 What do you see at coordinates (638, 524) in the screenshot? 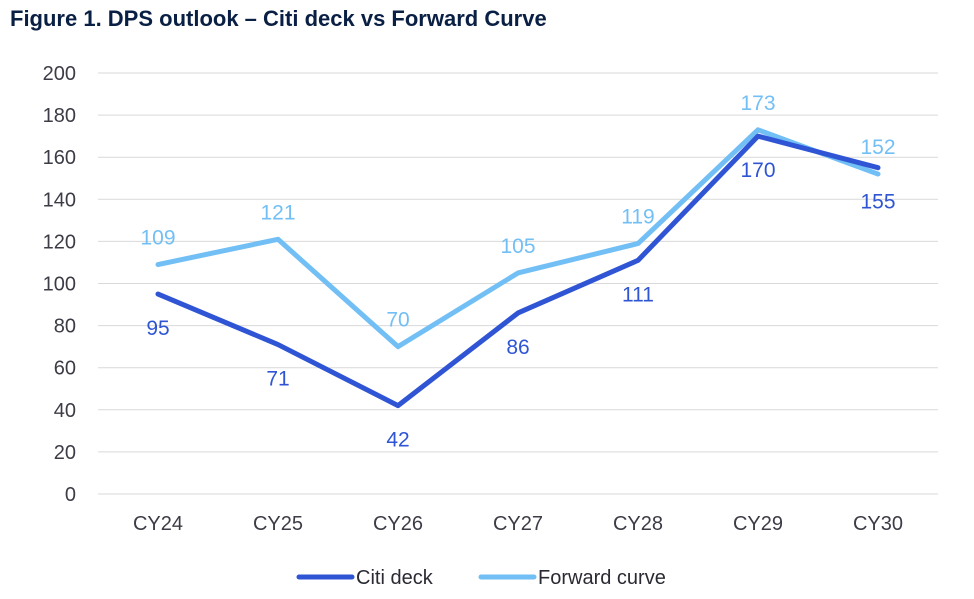
I see `x-tick-label: CY28` at bounding box center [638, 524].